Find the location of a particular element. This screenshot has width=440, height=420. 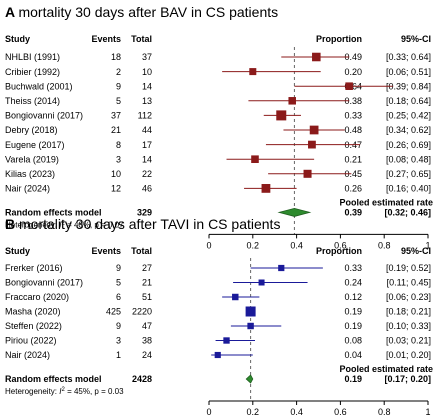

study-total: 24 is located at coordinates (147, 355).